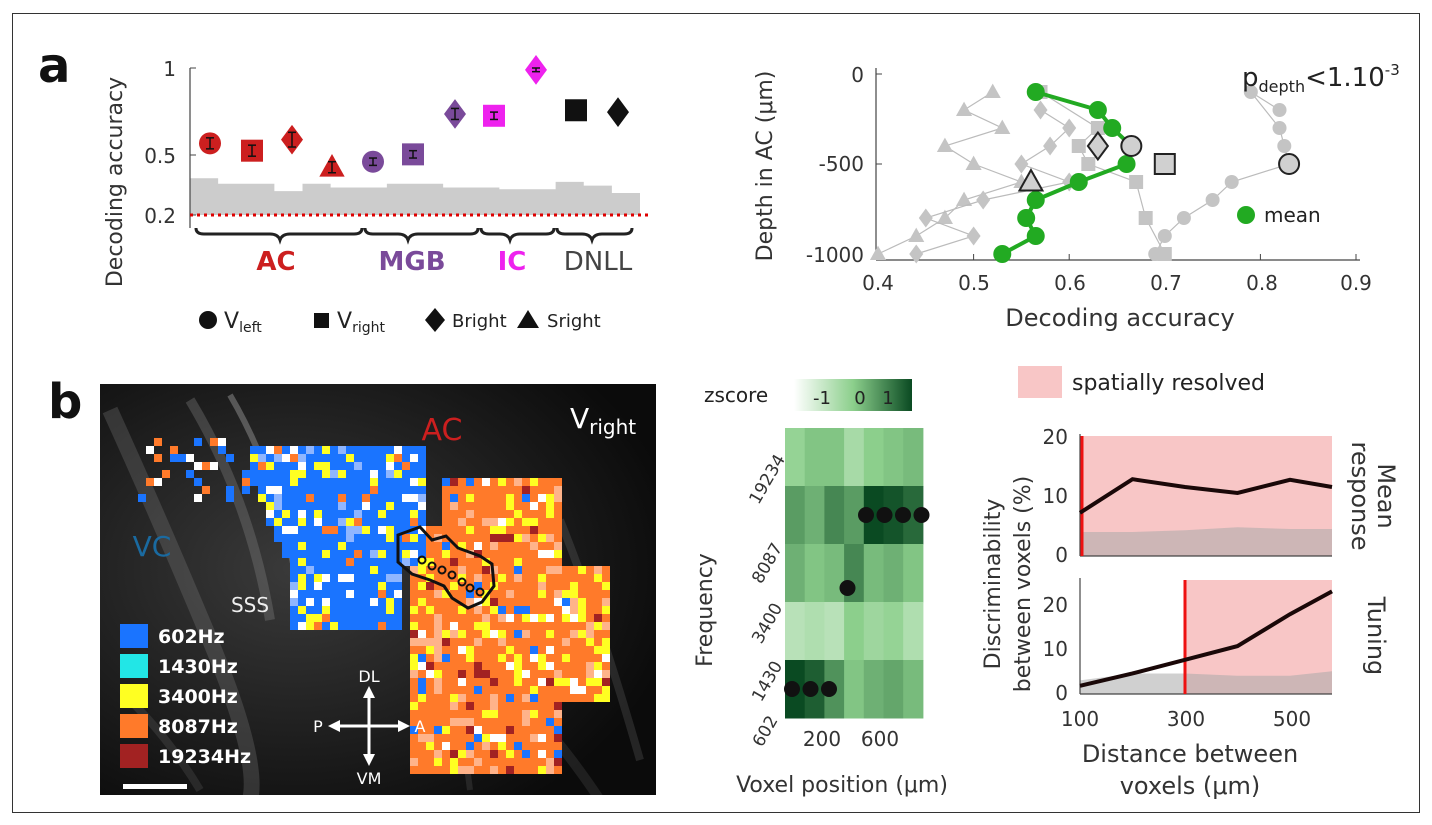  What do you see at coordinates (1131, 146) in the screenshot?
I see `average-circle-marker` at bounding box center [1131, 146].